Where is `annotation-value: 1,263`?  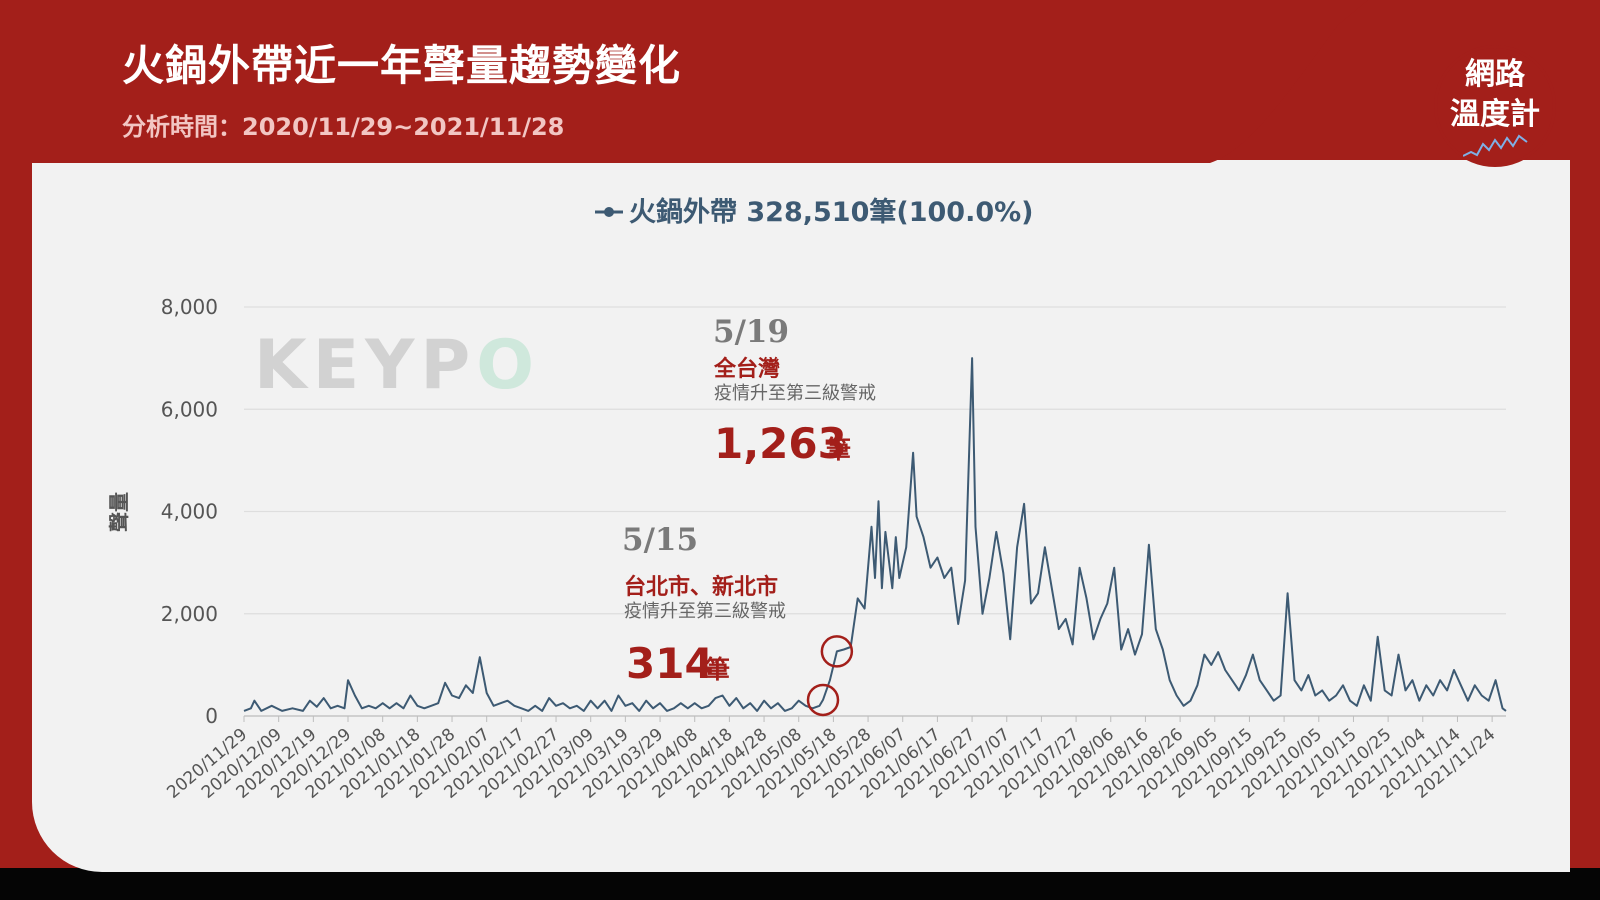
annotation-value: 1,263 is located at coordinates (780, 443).